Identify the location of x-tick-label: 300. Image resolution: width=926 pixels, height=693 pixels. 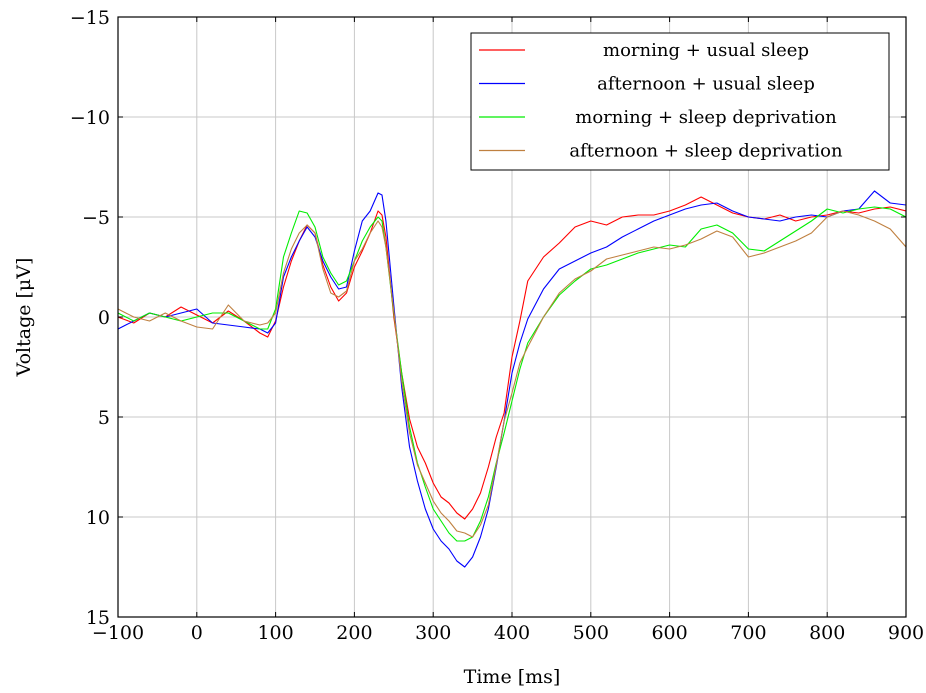
(433, 633).